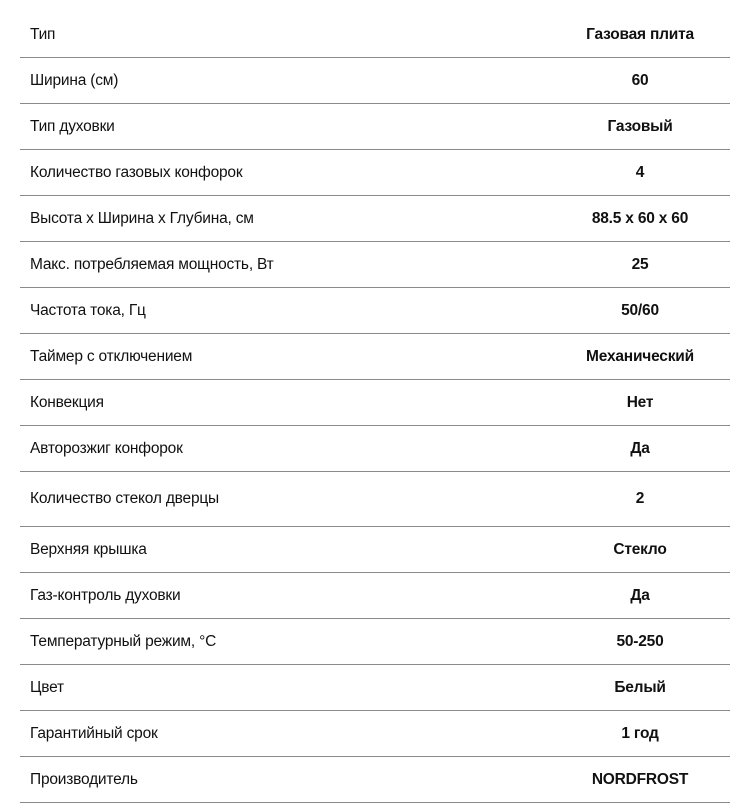 The image size is (730, 808). What do you see at coordinates (375, 35) in the screenshot?
I see `spec-row: Тип Газовая плита` at bounding box center [375, 35].